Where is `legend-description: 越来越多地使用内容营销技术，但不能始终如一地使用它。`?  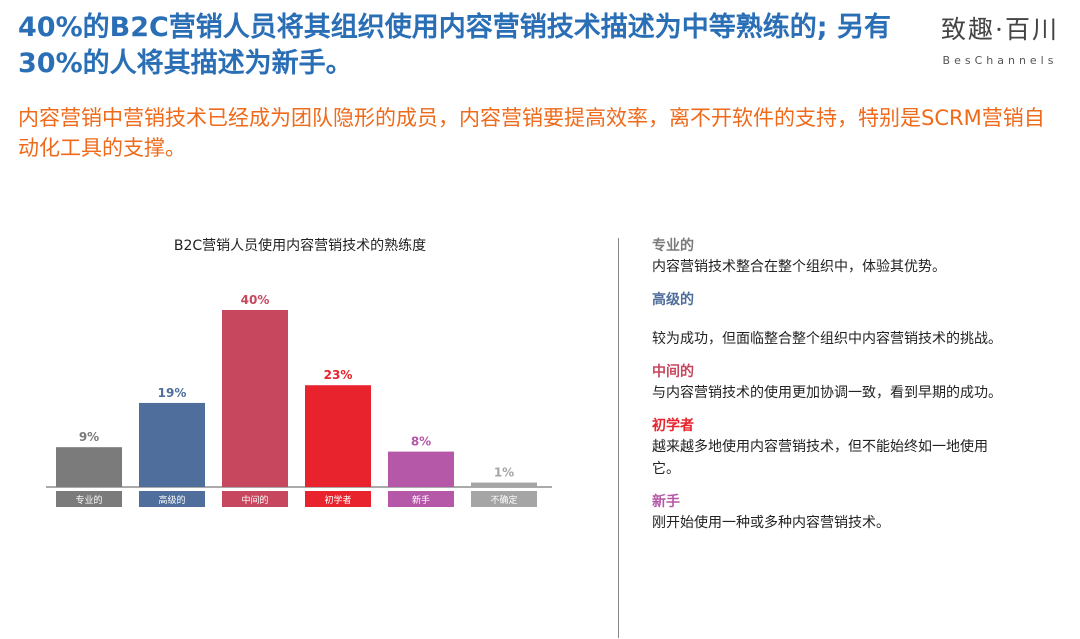 legend-description: 越来越多地使用内容营销技术，但不能始终如一地使用它。 is located at coordinates (820, 458).